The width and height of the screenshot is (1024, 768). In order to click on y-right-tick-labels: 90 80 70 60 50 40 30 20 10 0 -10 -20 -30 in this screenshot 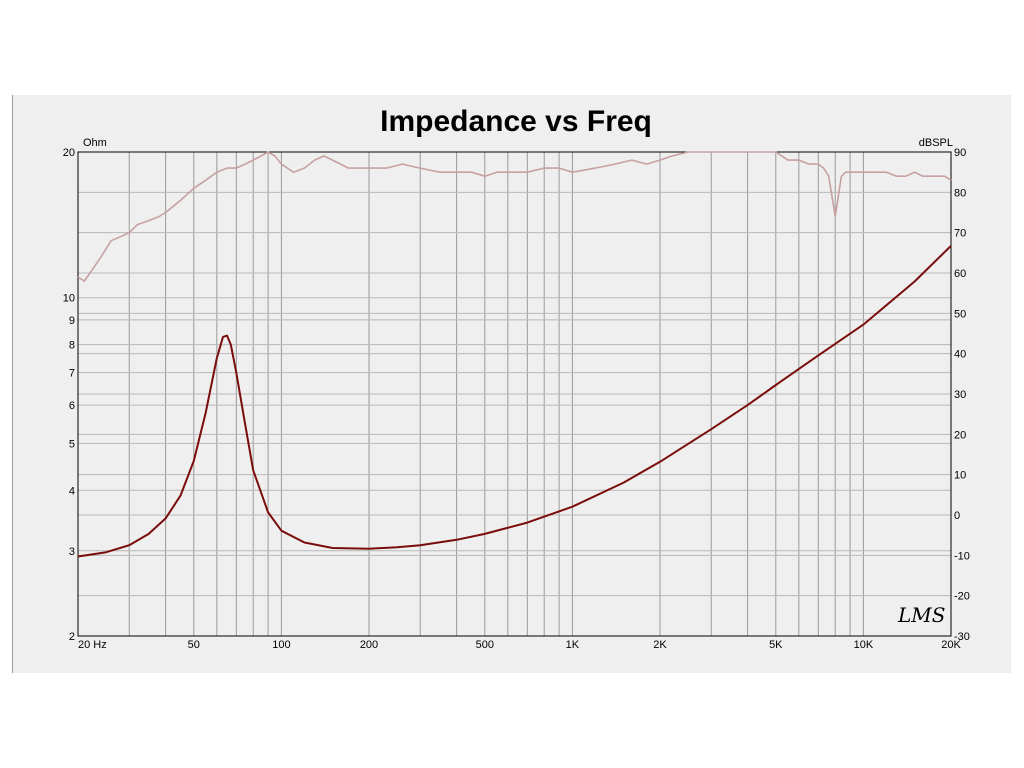, I will do `click(962, 395)`.